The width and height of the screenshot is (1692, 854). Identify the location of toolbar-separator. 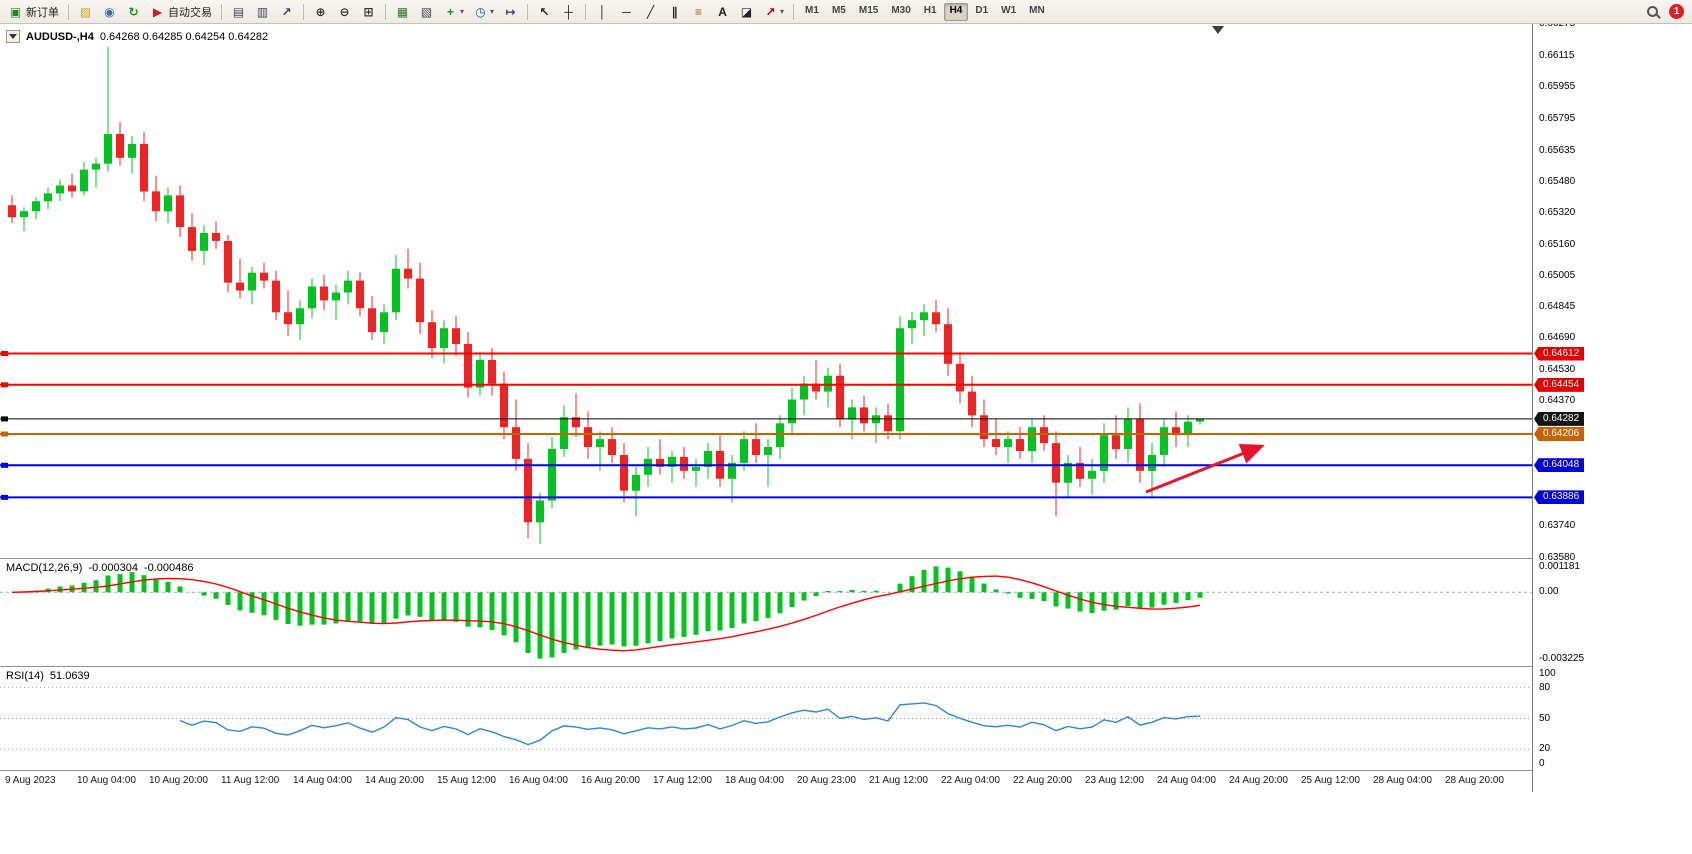
(528, 11).